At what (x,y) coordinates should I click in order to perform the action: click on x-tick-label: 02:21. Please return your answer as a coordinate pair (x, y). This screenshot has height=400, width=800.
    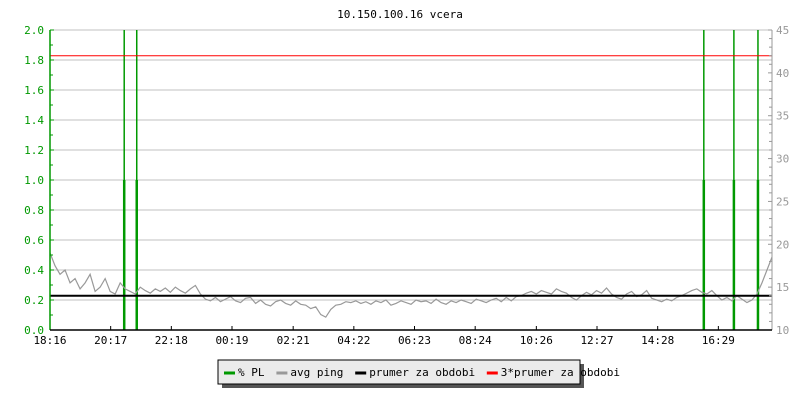
    Looking at the image, I should click on (293, 340).